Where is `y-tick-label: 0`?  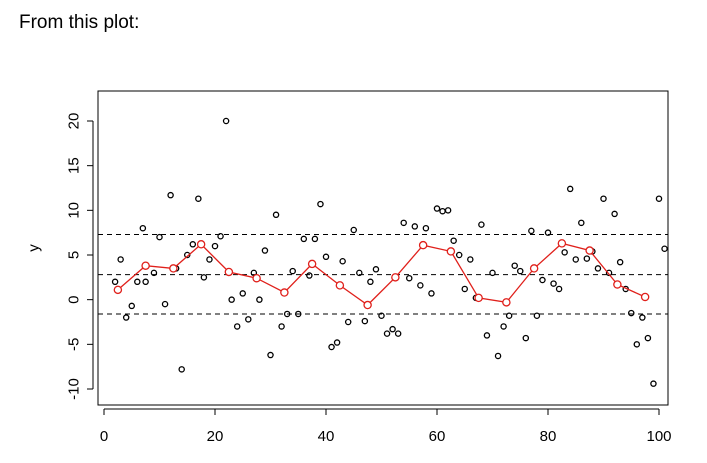
y-tick-label: 0 is located at coordinates (74, 299).